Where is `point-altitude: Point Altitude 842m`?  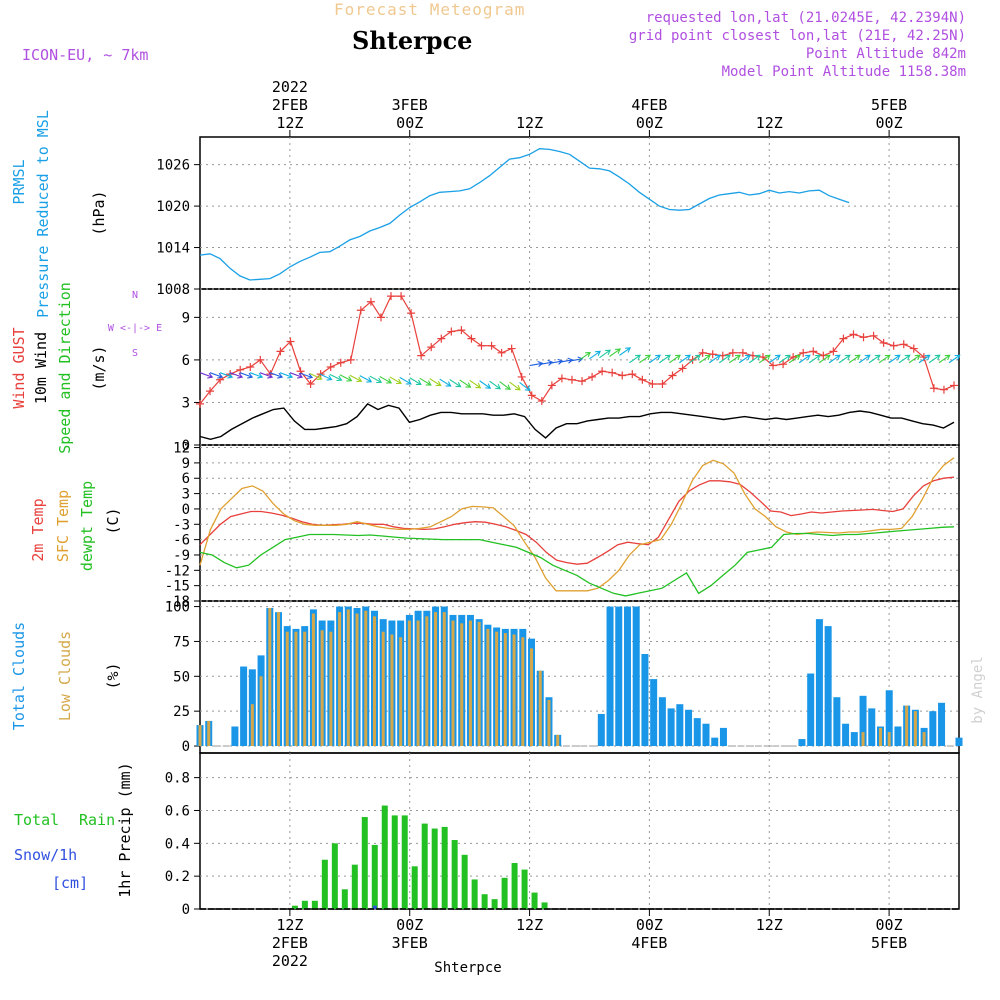
point-altitude: Point Altitude 842m is located at coordinates (885, 54).